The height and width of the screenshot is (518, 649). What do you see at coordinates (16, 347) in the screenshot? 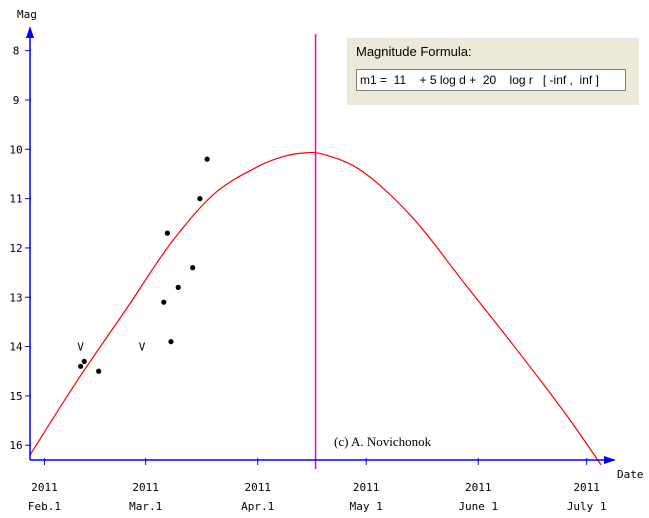
I see `y-tick-label: 14` at bounding box center [16, 347].